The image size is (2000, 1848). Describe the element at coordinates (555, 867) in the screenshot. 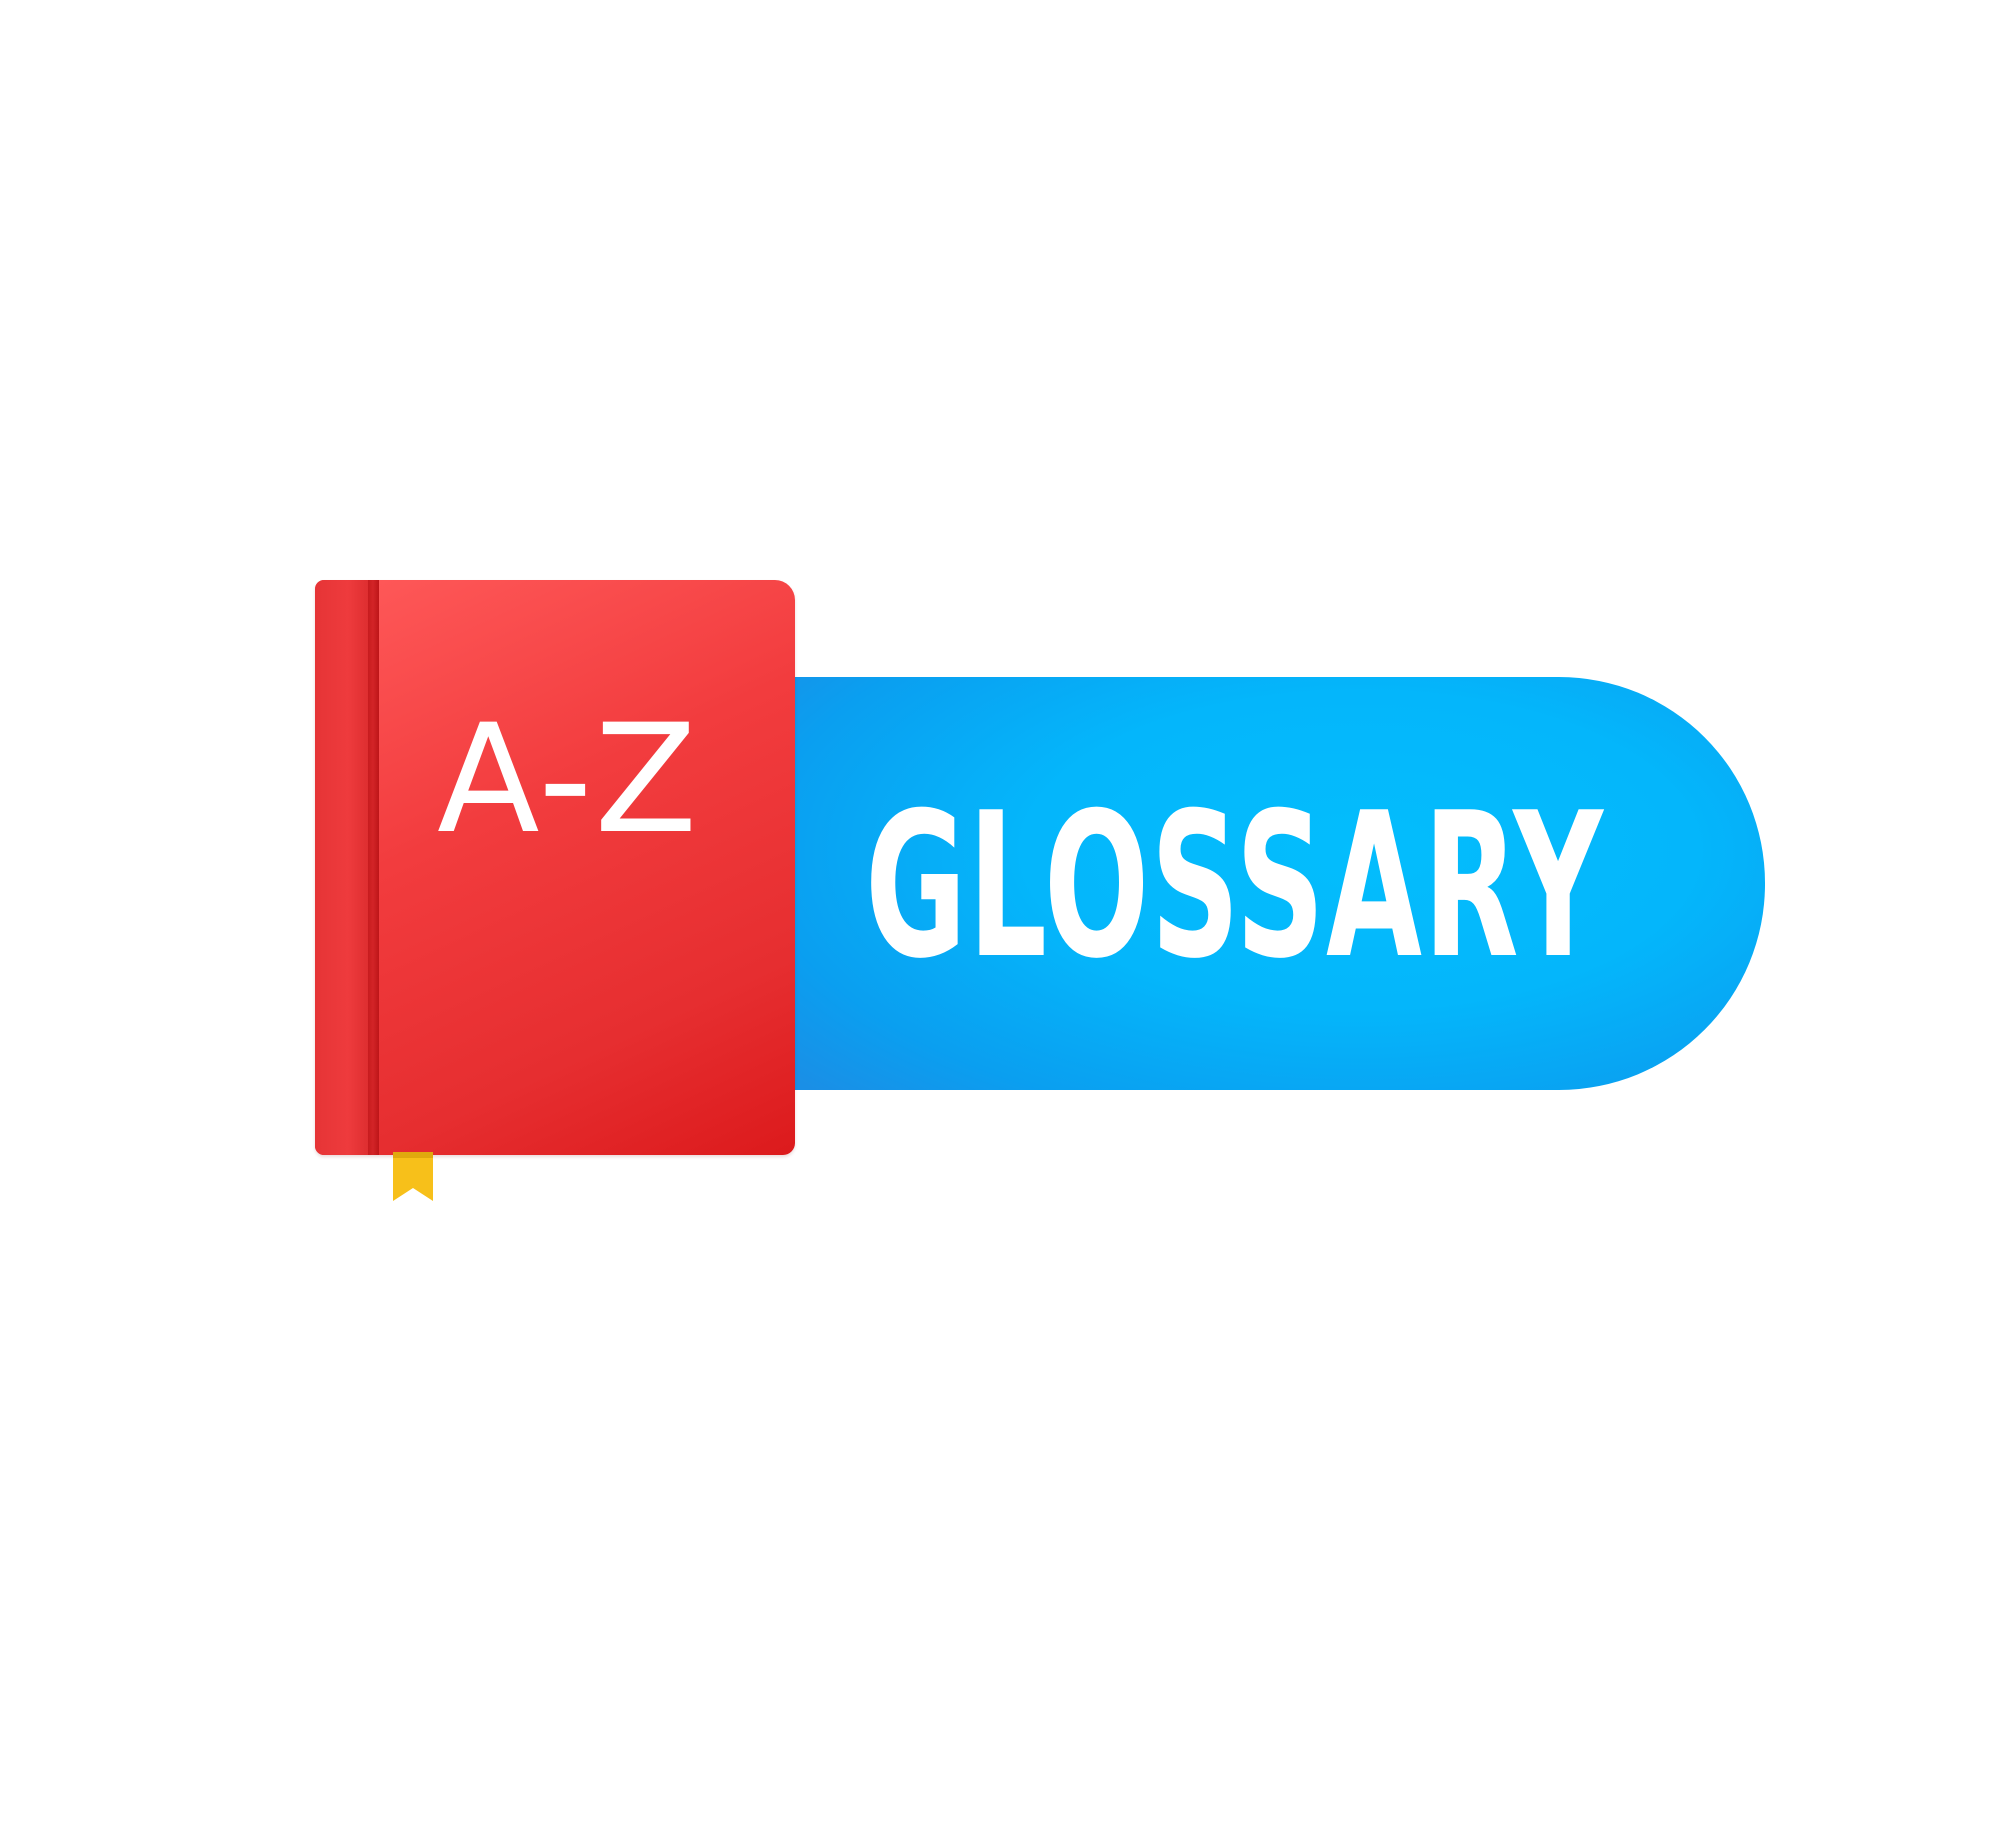

I see `book-cover` at that location.